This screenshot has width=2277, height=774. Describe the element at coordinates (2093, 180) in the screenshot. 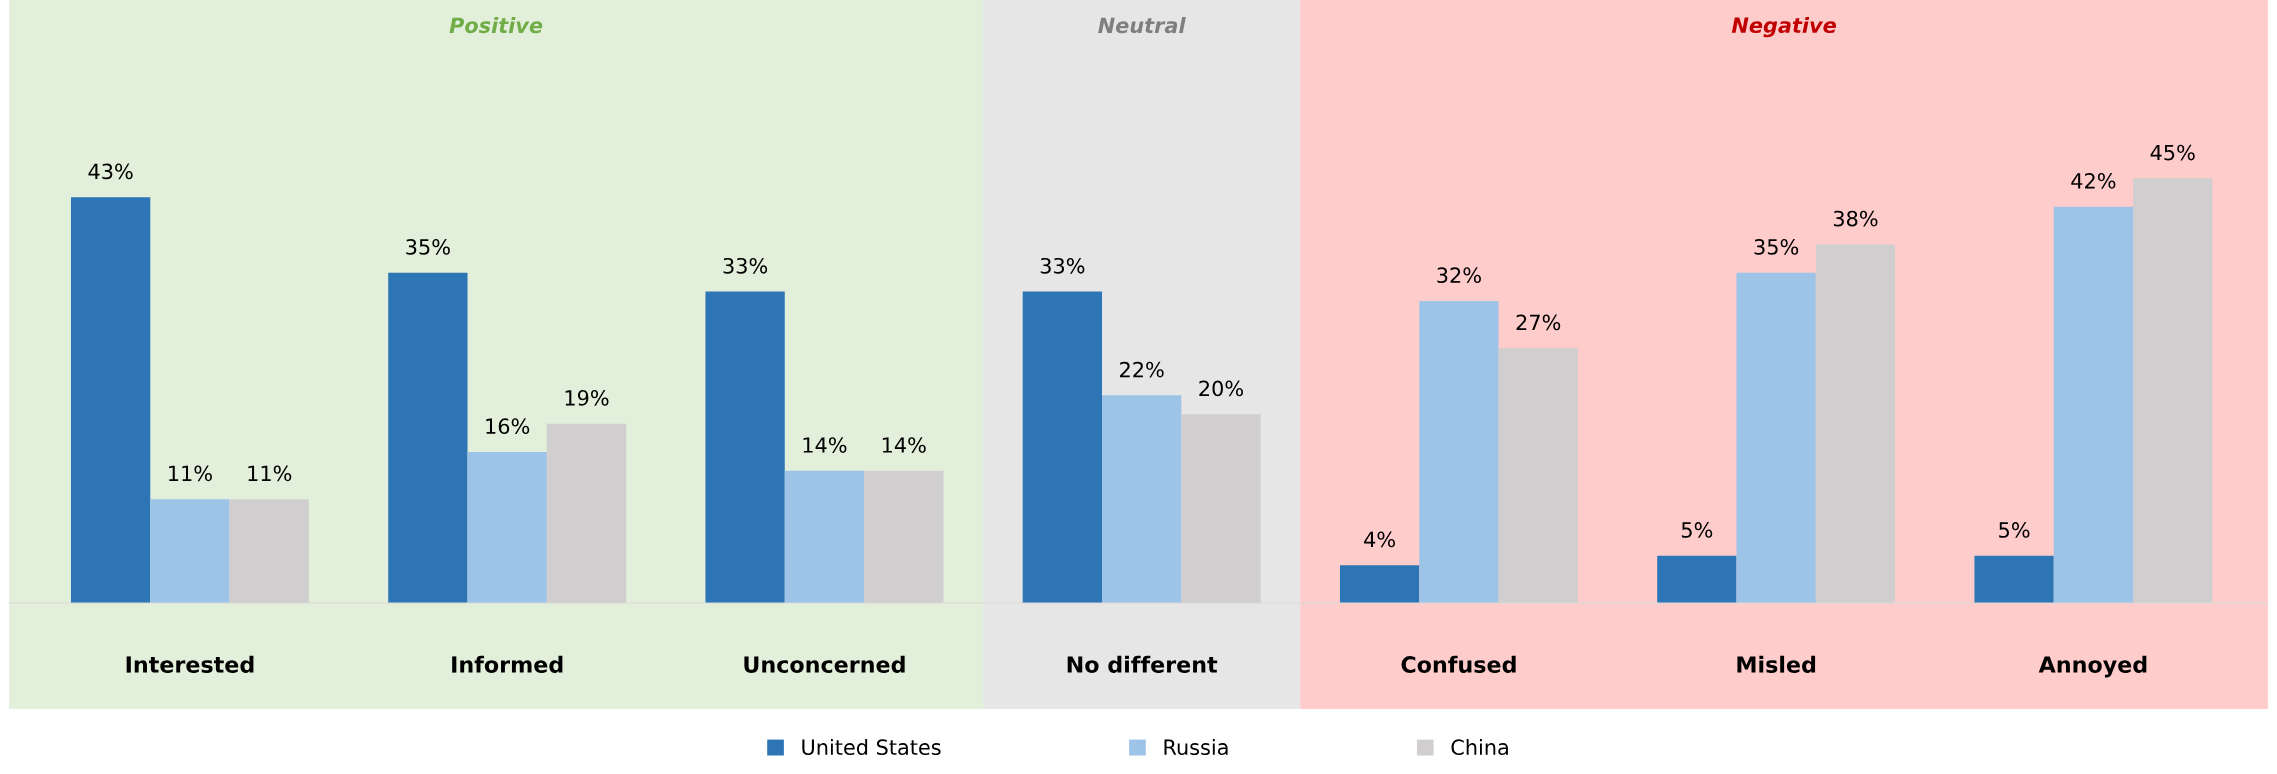

I see `data-label: 42%` at that location.